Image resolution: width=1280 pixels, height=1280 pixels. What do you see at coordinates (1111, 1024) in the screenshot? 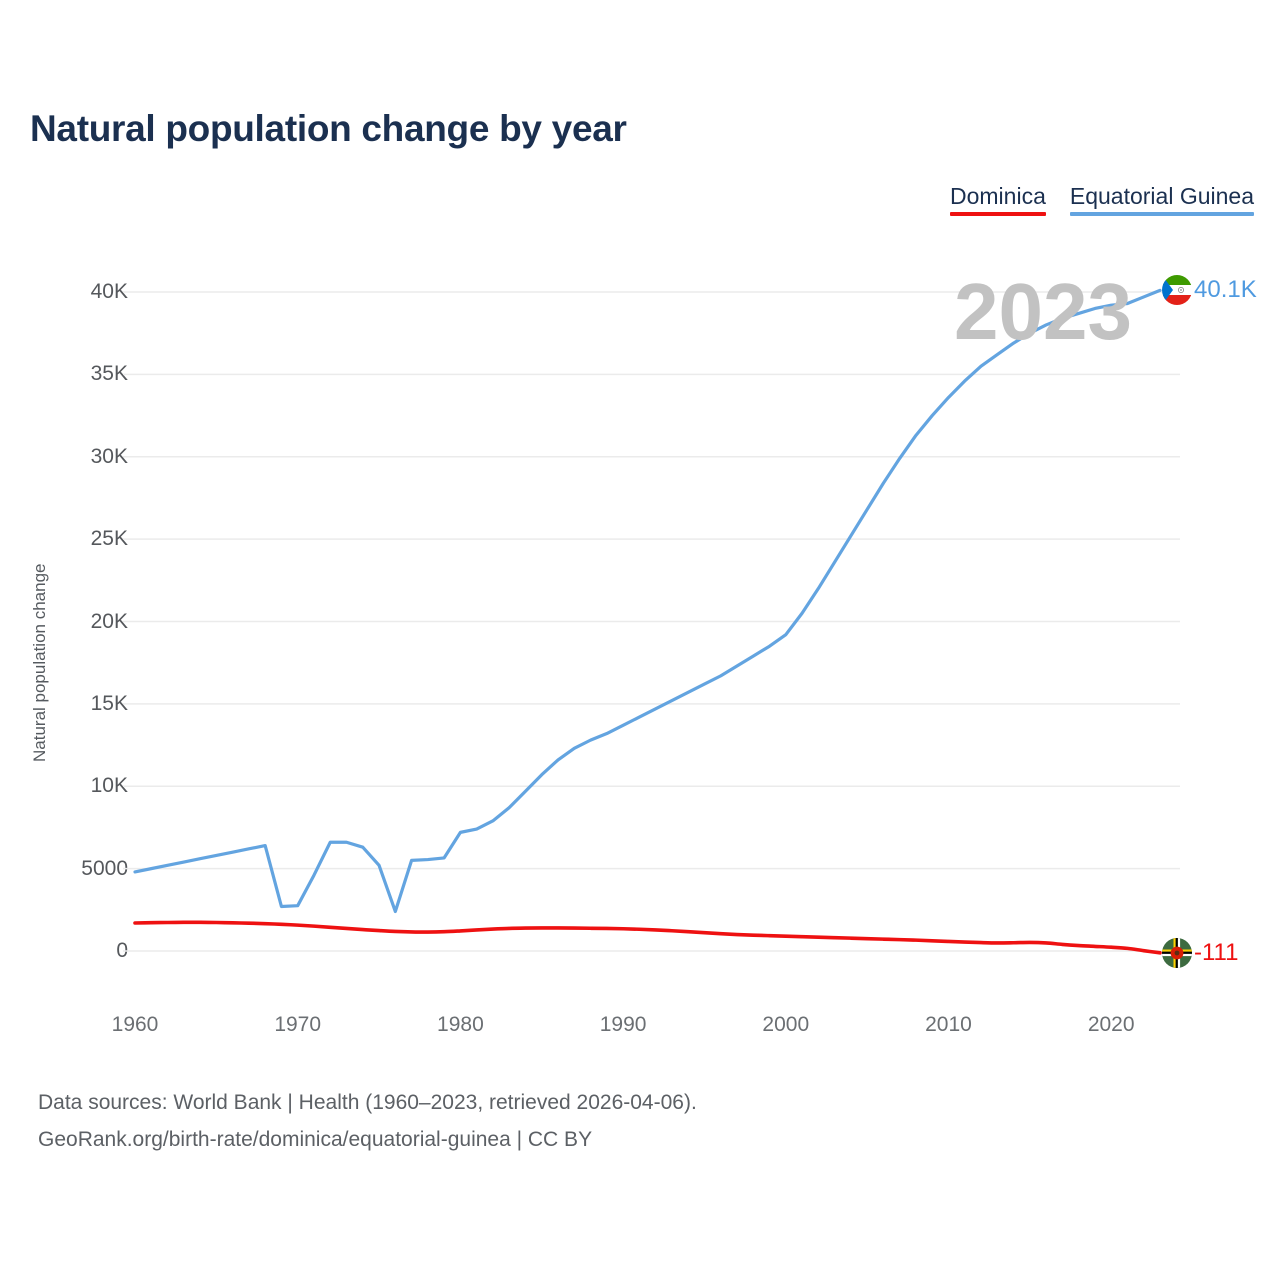
I see `x-tick-label: 2020` at bounding box center [1111, 1024].